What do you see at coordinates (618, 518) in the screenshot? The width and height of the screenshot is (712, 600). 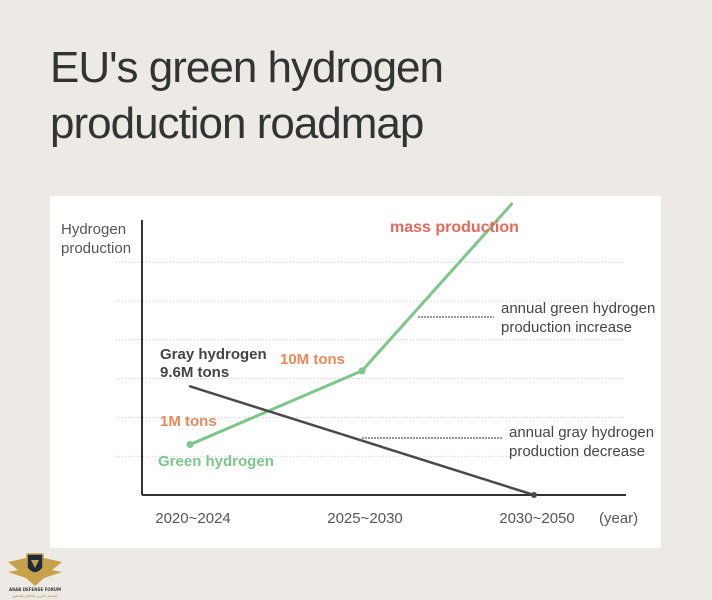 I see `x-axis-unit-label: (year)` at bounding box center [618, 518].